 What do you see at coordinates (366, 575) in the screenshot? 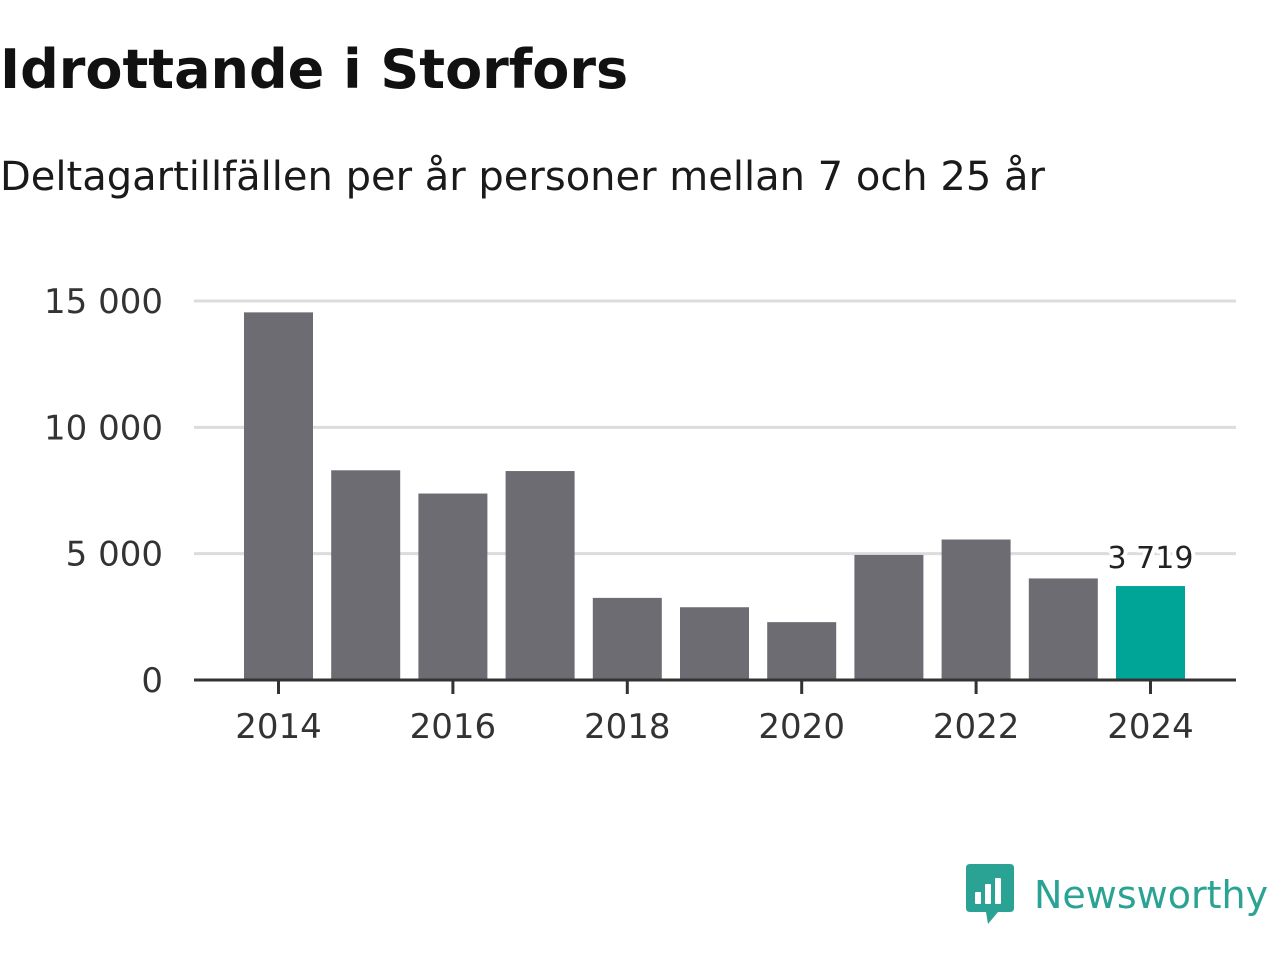
I see `bar-2015` at bounding box center [366, 575].